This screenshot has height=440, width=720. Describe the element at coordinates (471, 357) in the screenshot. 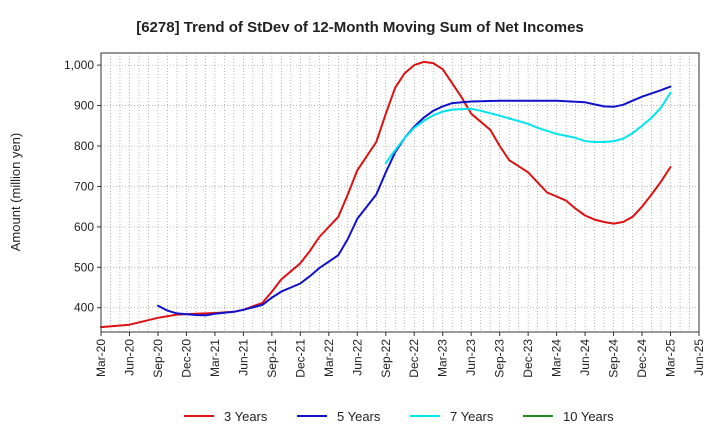

I see `x-tick-label: Jun-23` at that location.